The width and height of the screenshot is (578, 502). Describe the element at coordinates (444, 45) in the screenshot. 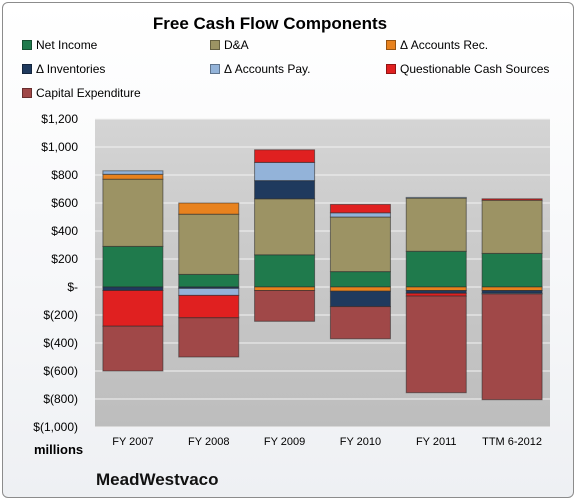

I see `legend-label: Δ Accounts Rec.` at that location.